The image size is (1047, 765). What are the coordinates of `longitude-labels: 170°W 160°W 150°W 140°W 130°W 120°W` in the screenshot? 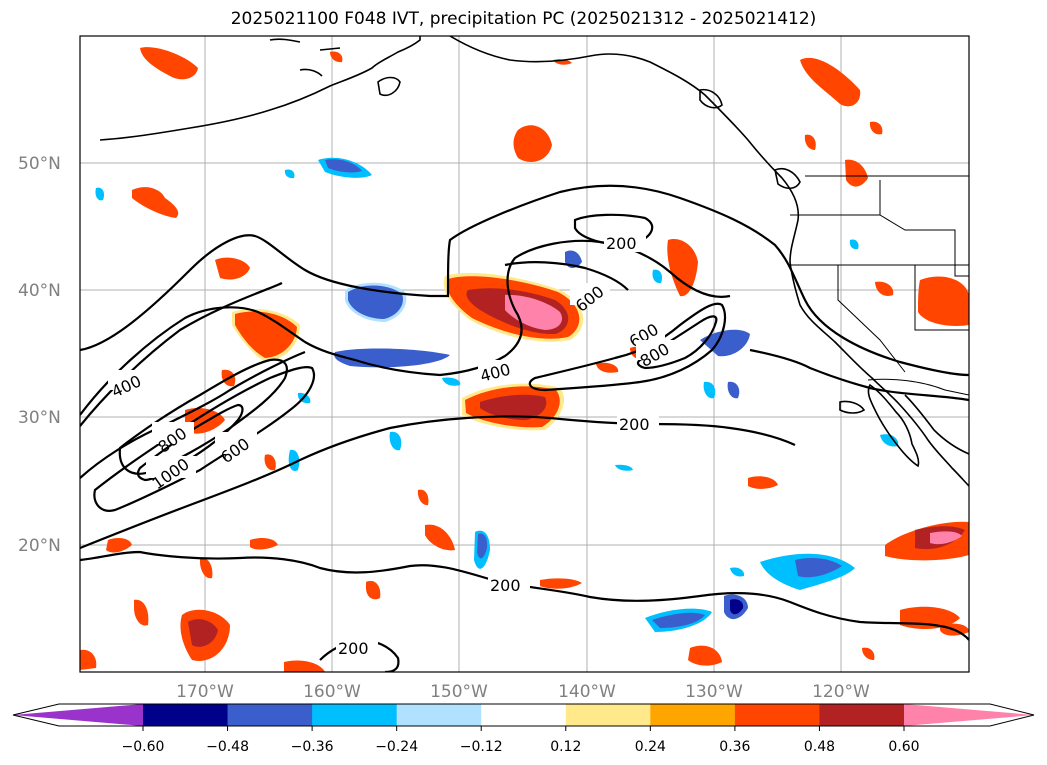 It's located at (523, 692).